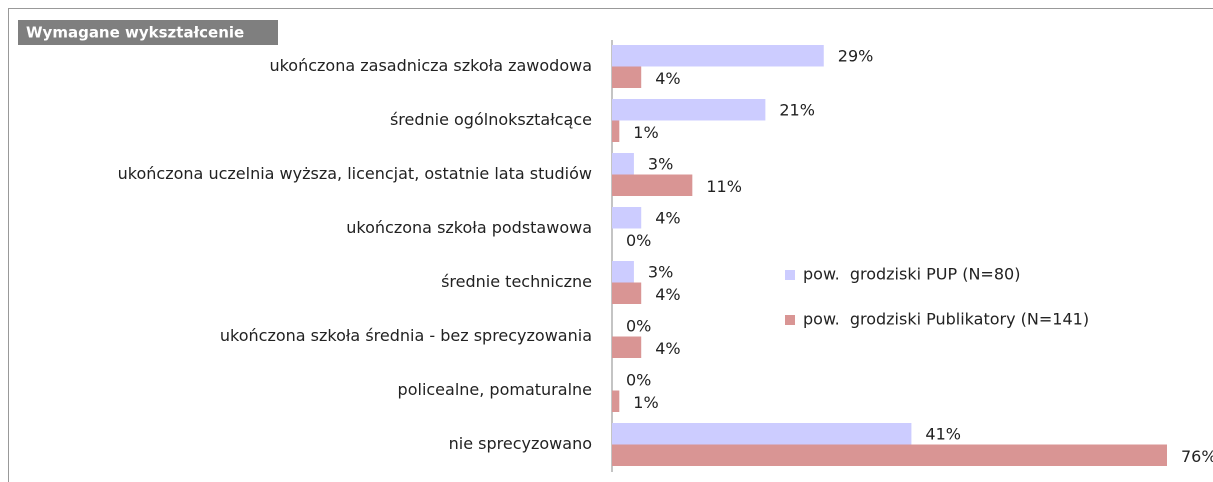 This screenshot has height=482, width=1213. What do you see at coordinates (495, 389) in the screenshot?
I see `category-label: policealne, pomaturalne` at bounding box center [495, 389].